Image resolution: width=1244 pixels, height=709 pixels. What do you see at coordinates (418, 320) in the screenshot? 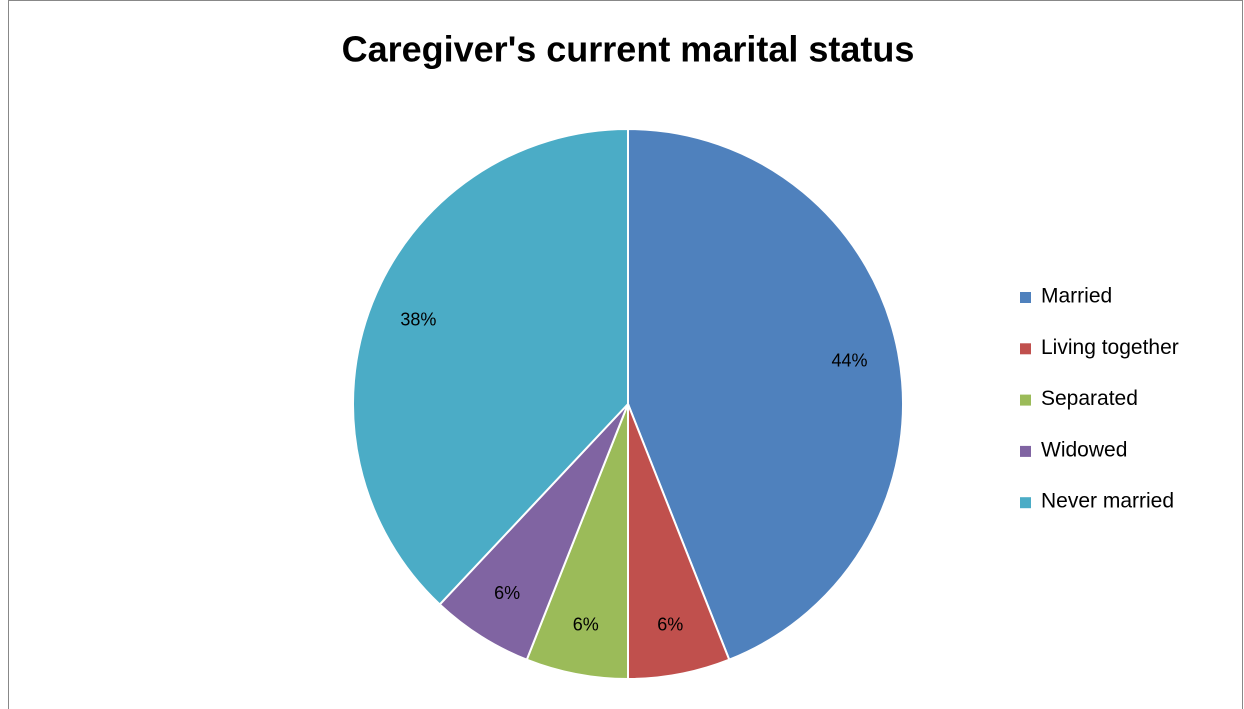
I see `data-label: 38%` at bounding box center [418, 320].